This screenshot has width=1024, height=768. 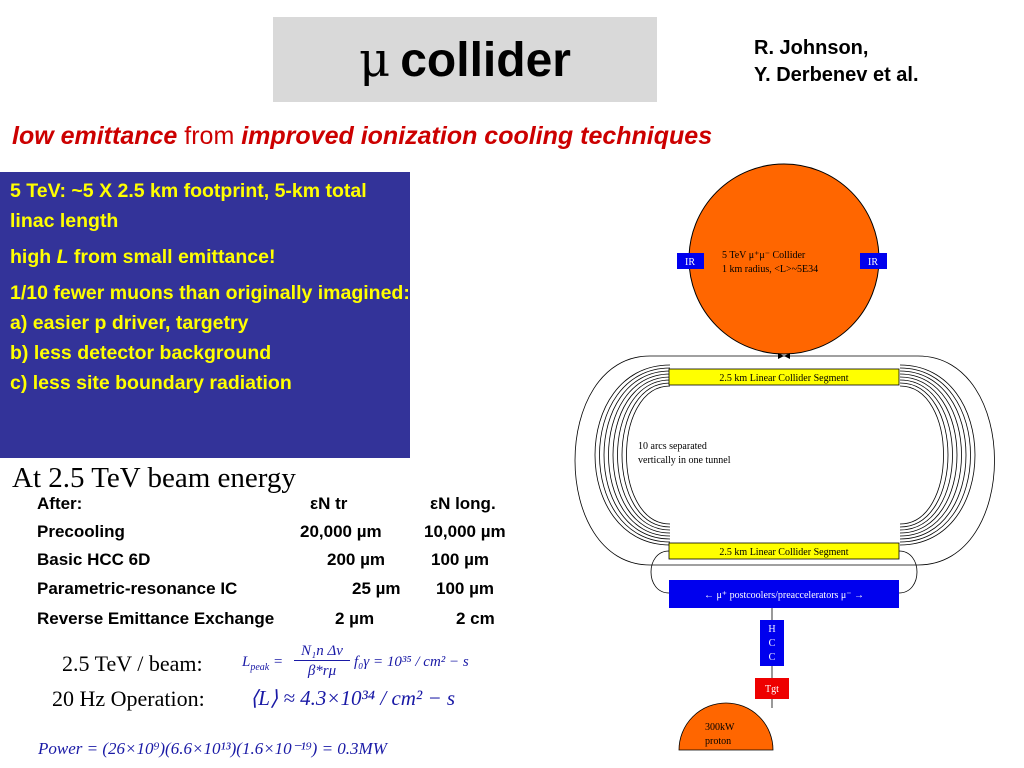 What do you see at coordinates (137, 588) in the screenshot?
I see `table-cell-label: Parametric-resonance IC` at bounding box center [137, 588].